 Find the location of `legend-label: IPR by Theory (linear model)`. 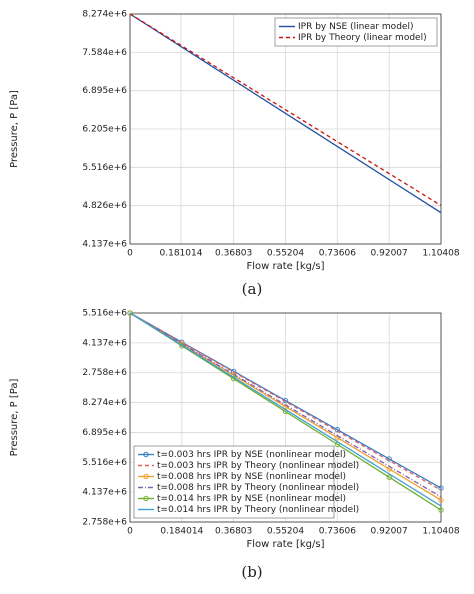

legend-label: IPR by Theory (linear model) is located at coordinates (362, 38).